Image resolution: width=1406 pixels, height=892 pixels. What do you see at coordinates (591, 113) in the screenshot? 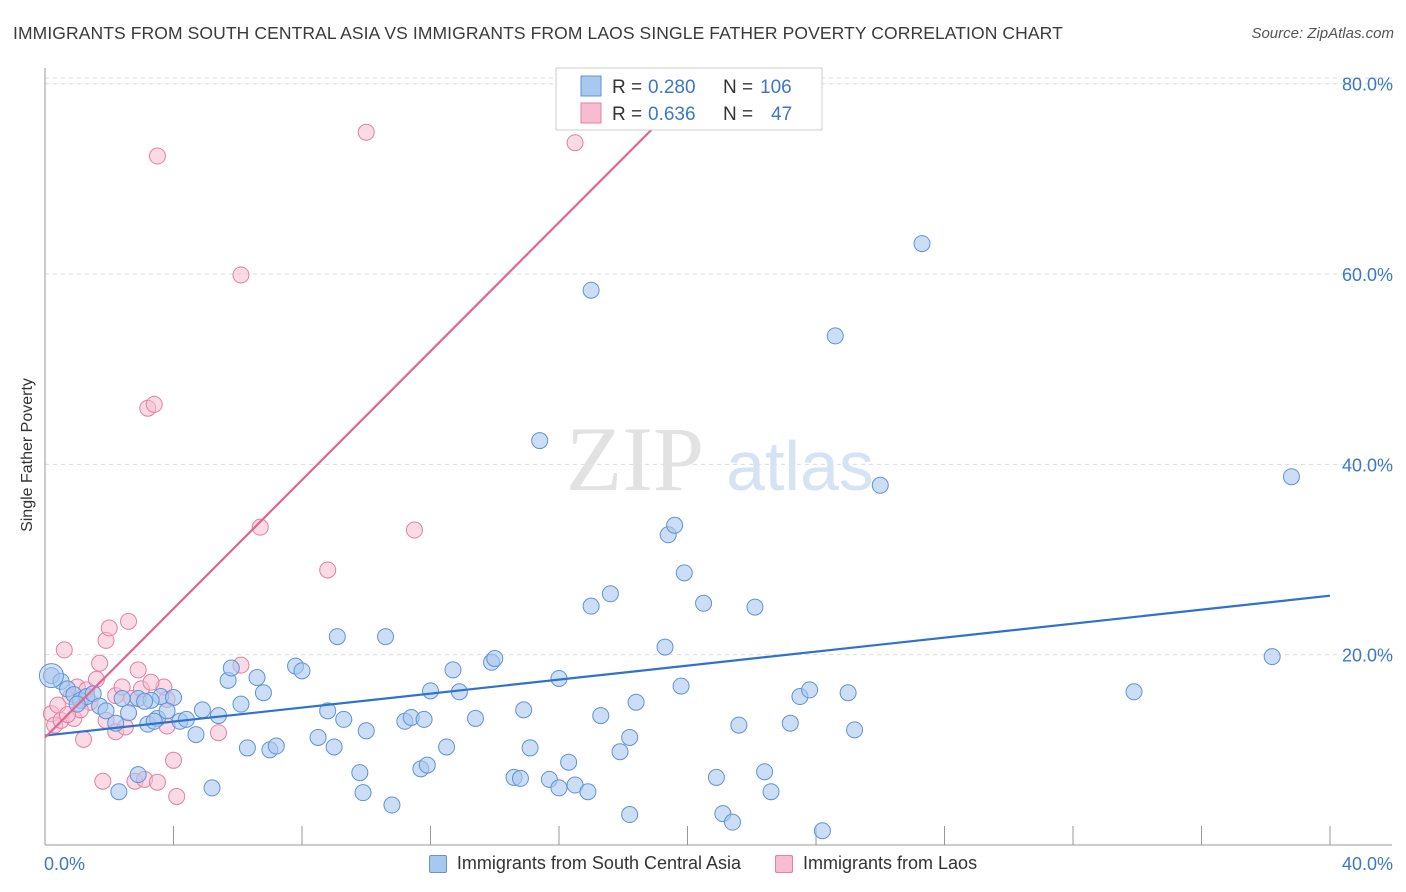
I see `legend-swatch-pink` at bounding box center [591, 113].